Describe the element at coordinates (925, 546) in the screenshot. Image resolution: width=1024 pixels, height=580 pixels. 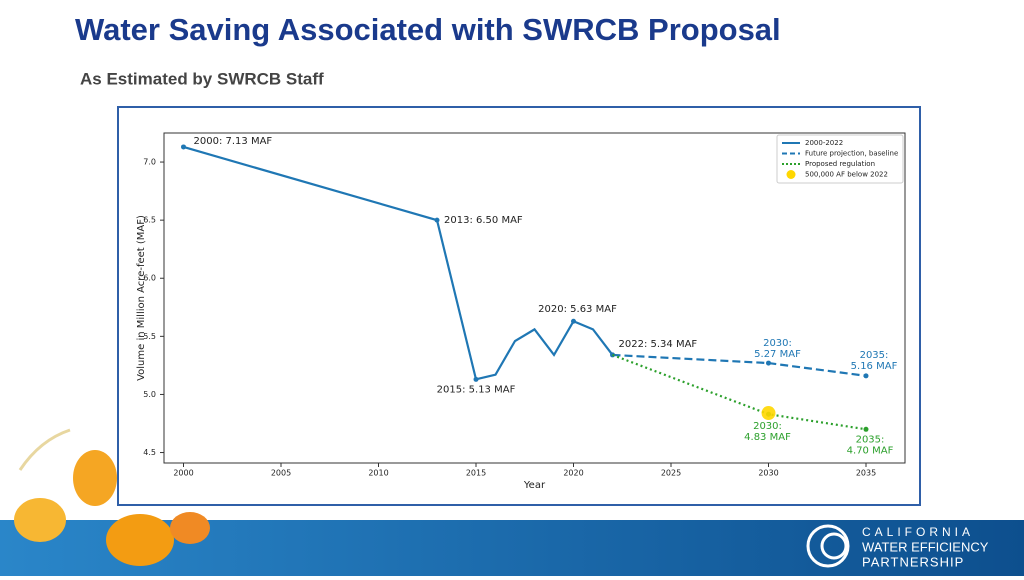
I see `logo-text: WATER EFFICIENCY` at that location.